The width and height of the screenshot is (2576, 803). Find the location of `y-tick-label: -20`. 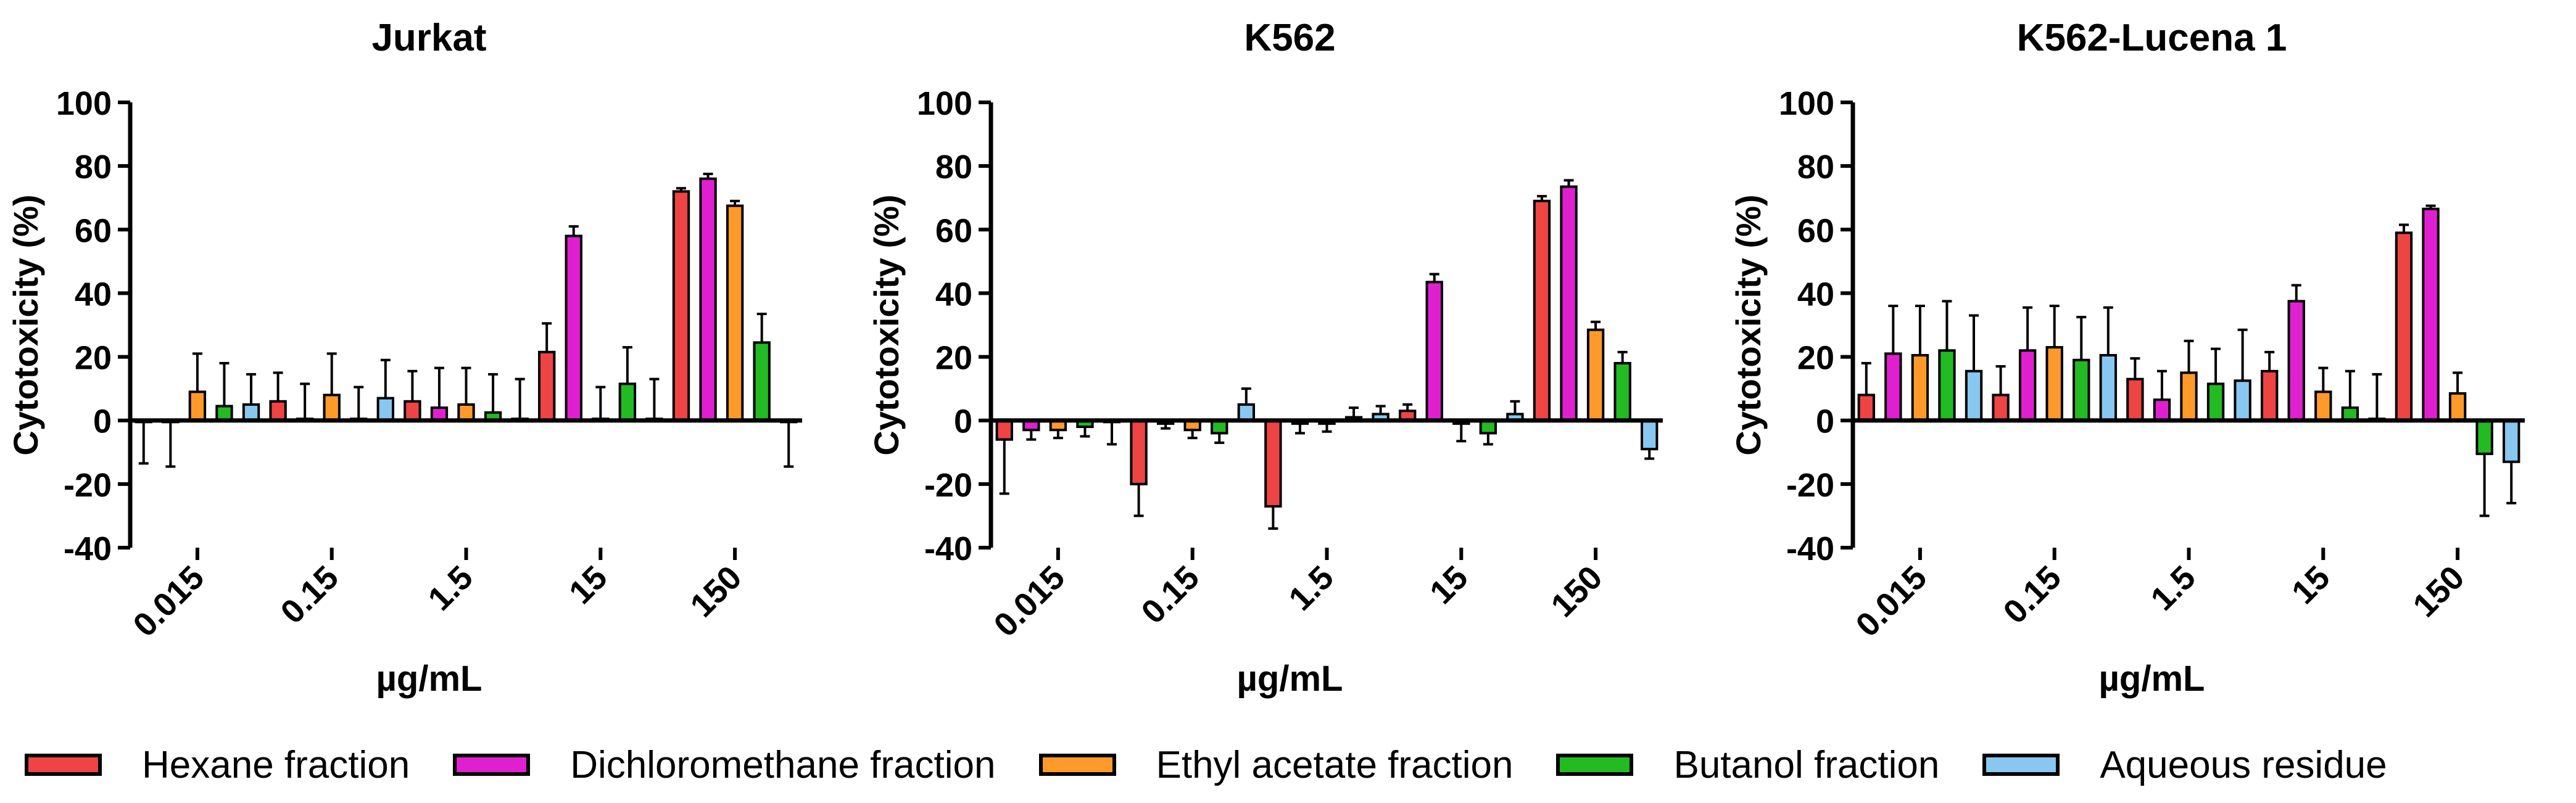

y-tick-label: -20 is located at coordinates (1810, 485).